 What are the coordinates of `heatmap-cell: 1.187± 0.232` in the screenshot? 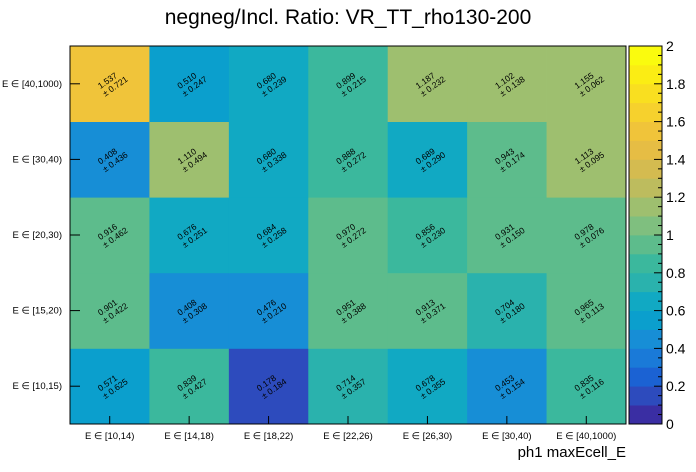 It's located at (427, 84).